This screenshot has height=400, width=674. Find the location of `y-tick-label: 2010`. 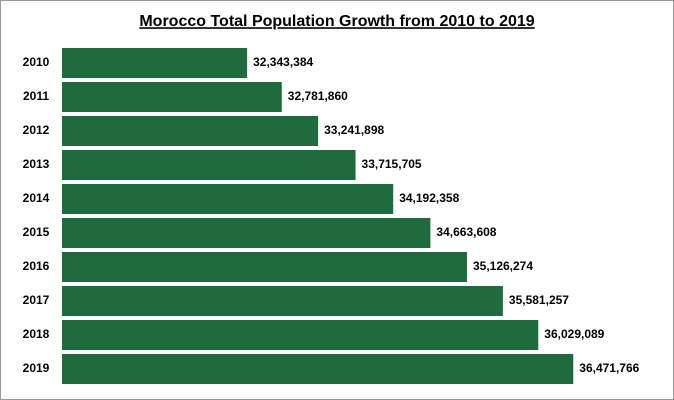

y-tick-label: 2010 is located at coordinates (36, 62).